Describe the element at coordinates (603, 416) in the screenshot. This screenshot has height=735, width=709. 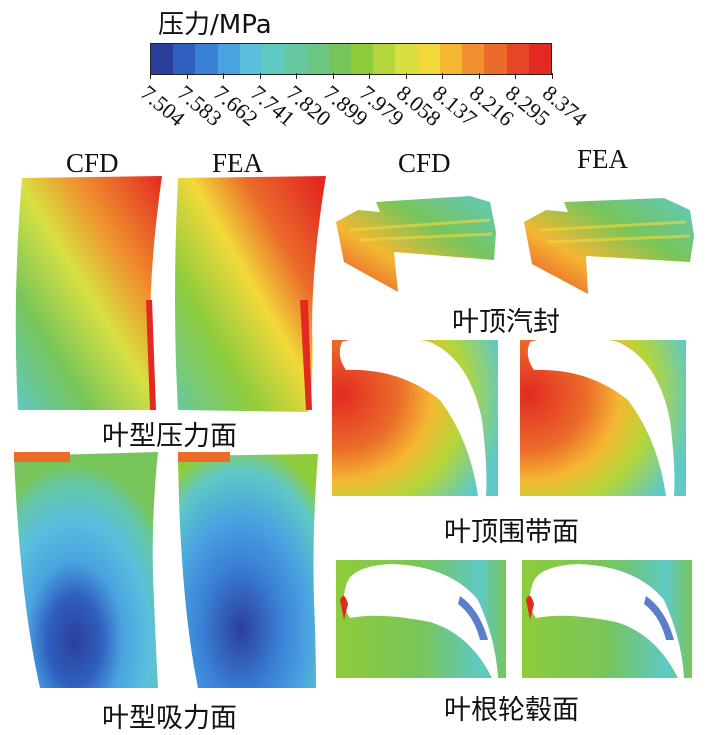
I see `tip-shroud-fea` at that location.